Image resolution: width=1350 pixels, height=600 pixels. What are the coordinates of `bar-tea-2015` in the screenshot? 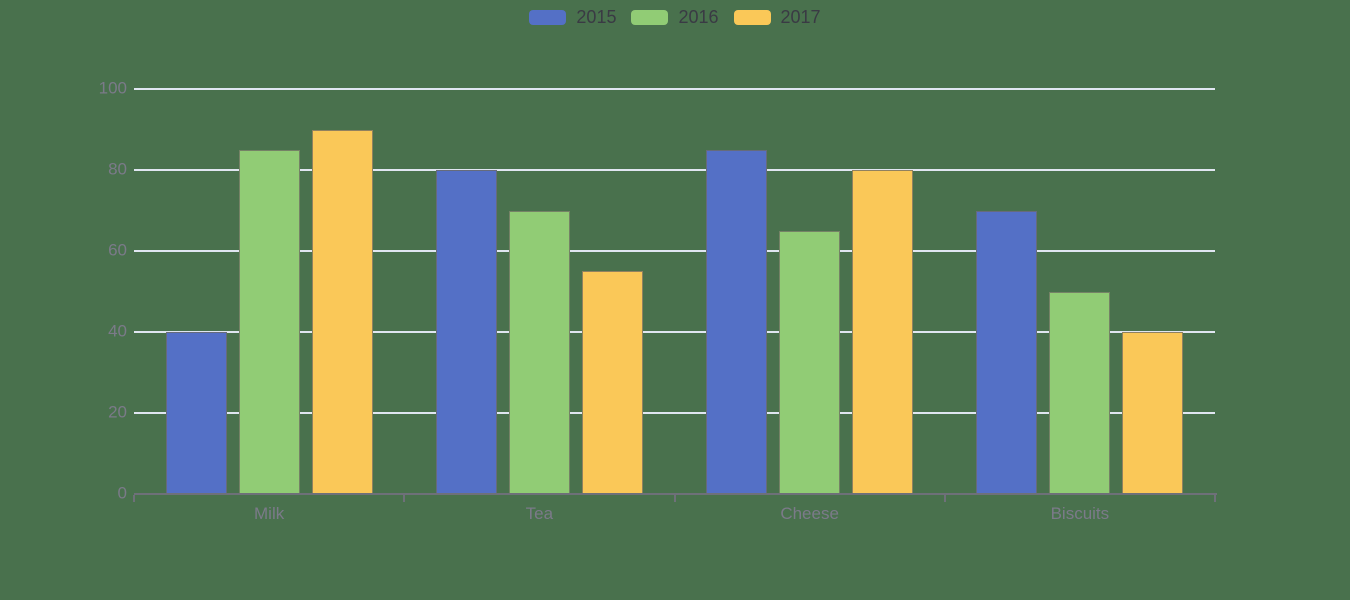 It's located at (466, 332).